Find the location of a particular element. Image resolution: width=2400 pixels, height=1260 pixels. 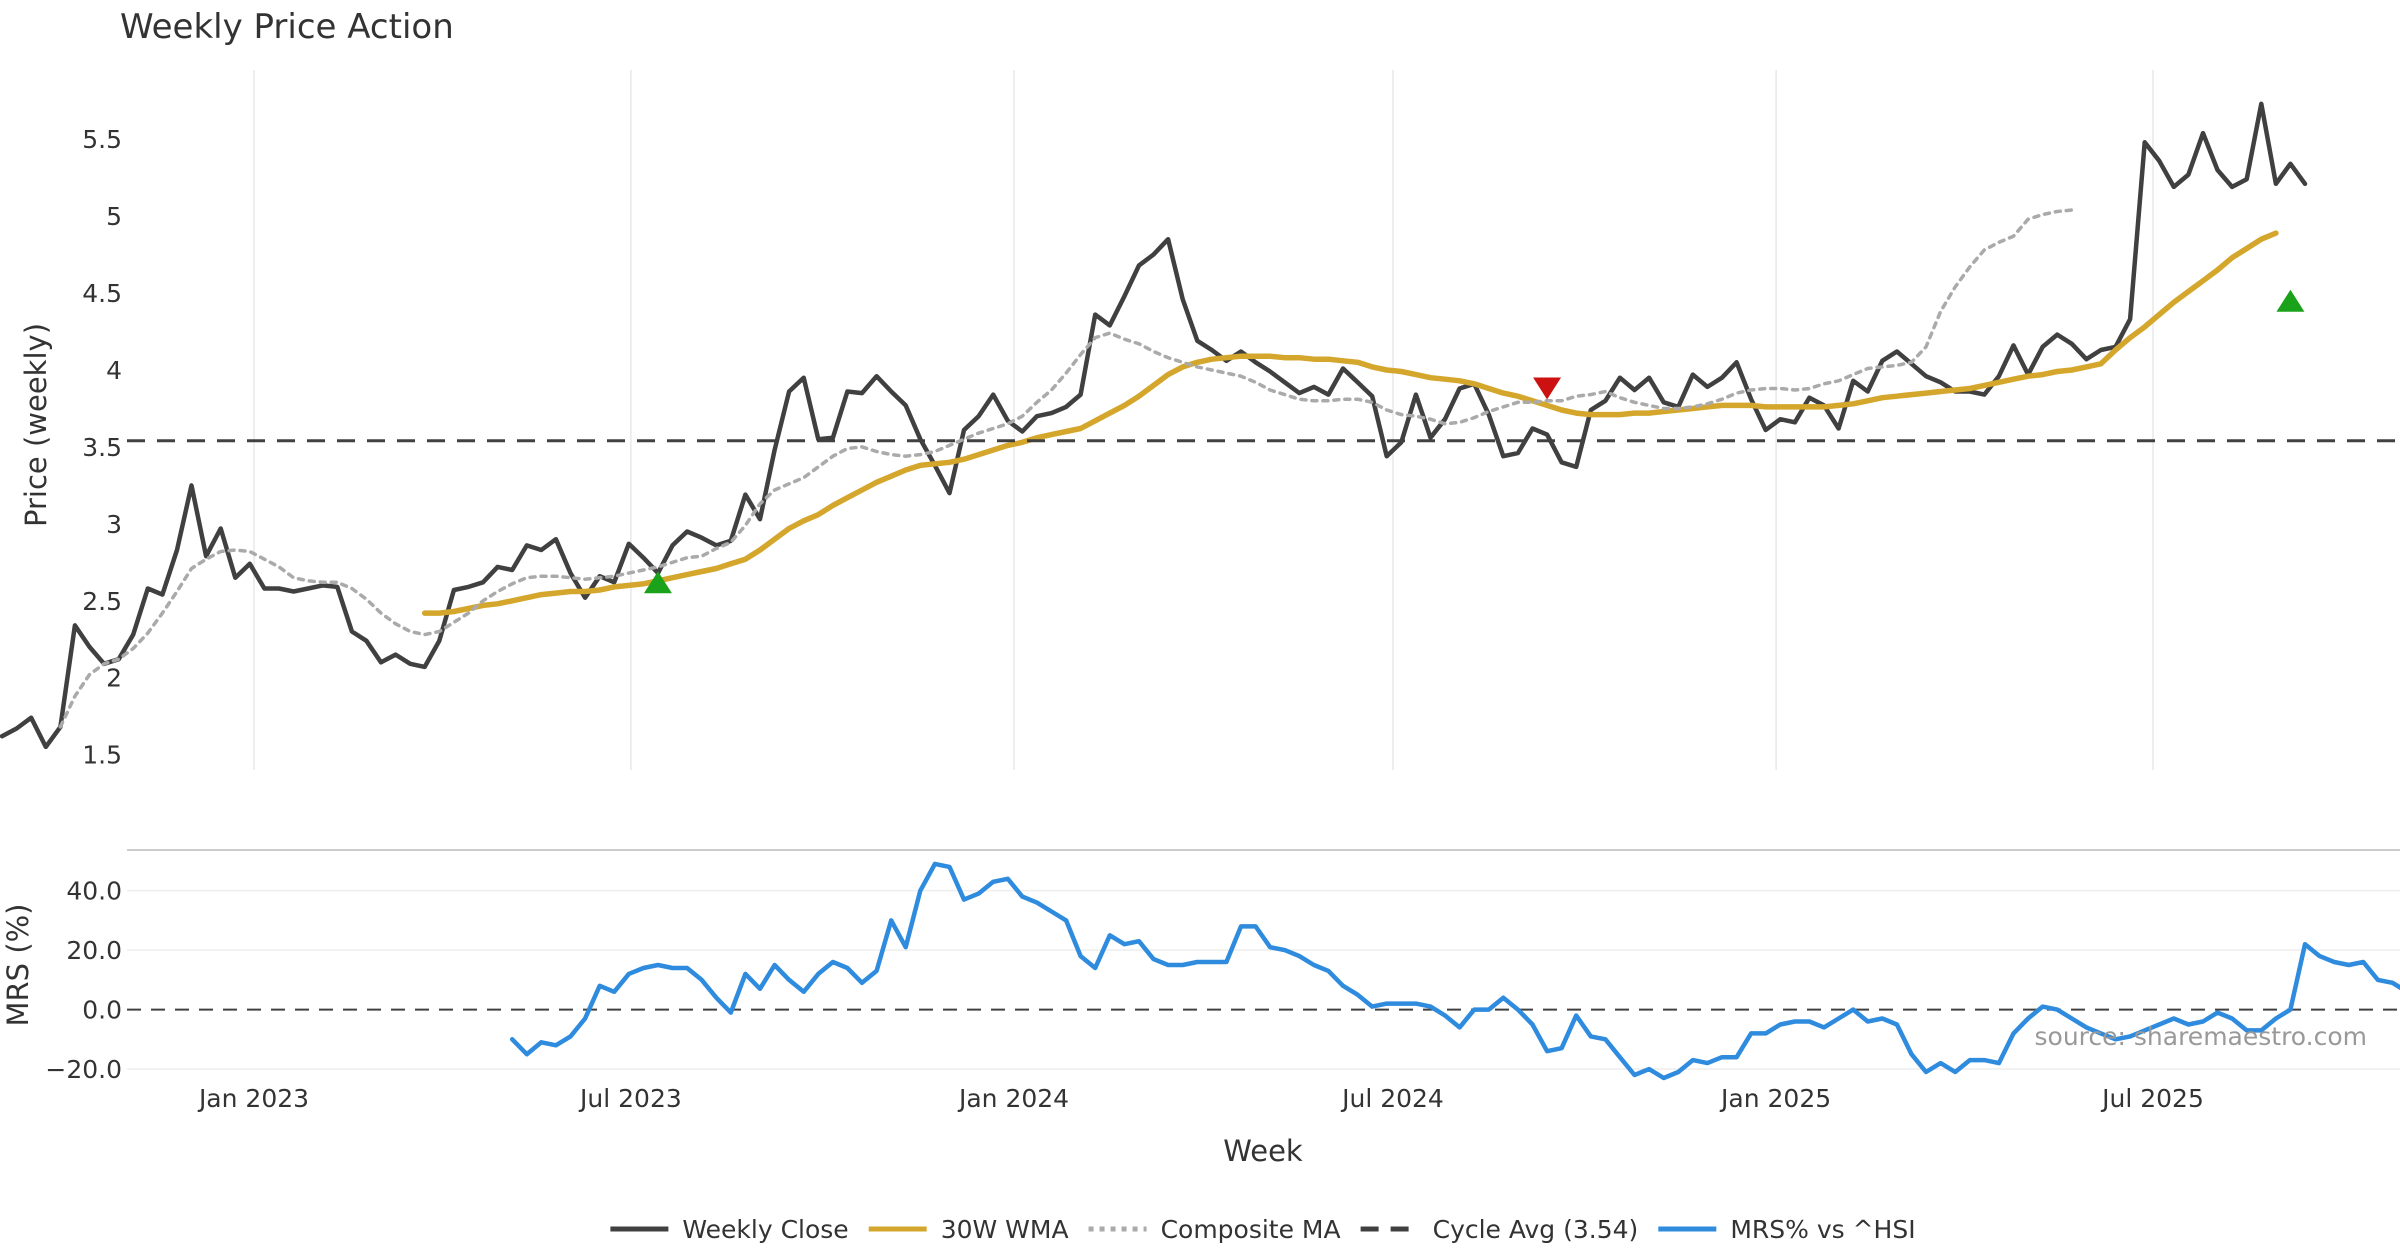

price-y-tick-5: 4 is located at coordinates (114, 370).